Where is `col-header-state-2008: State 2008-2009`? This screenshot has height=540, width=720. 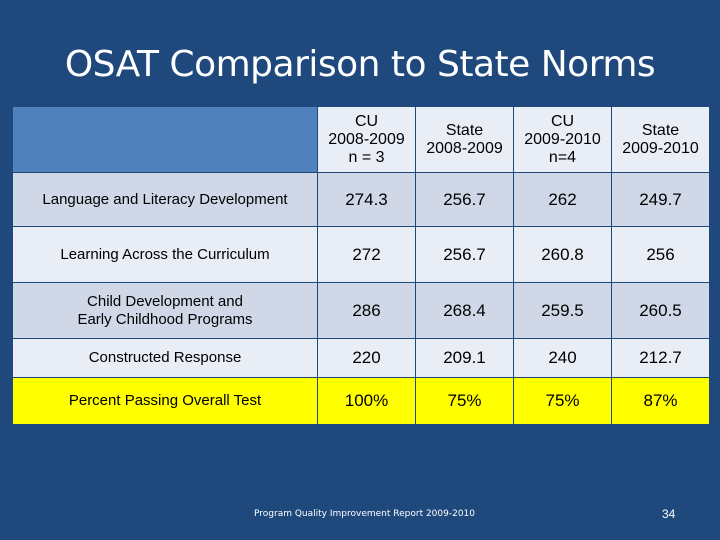
col-header-state-2008: State 2008-2009 is located at coordinates (464, 139).